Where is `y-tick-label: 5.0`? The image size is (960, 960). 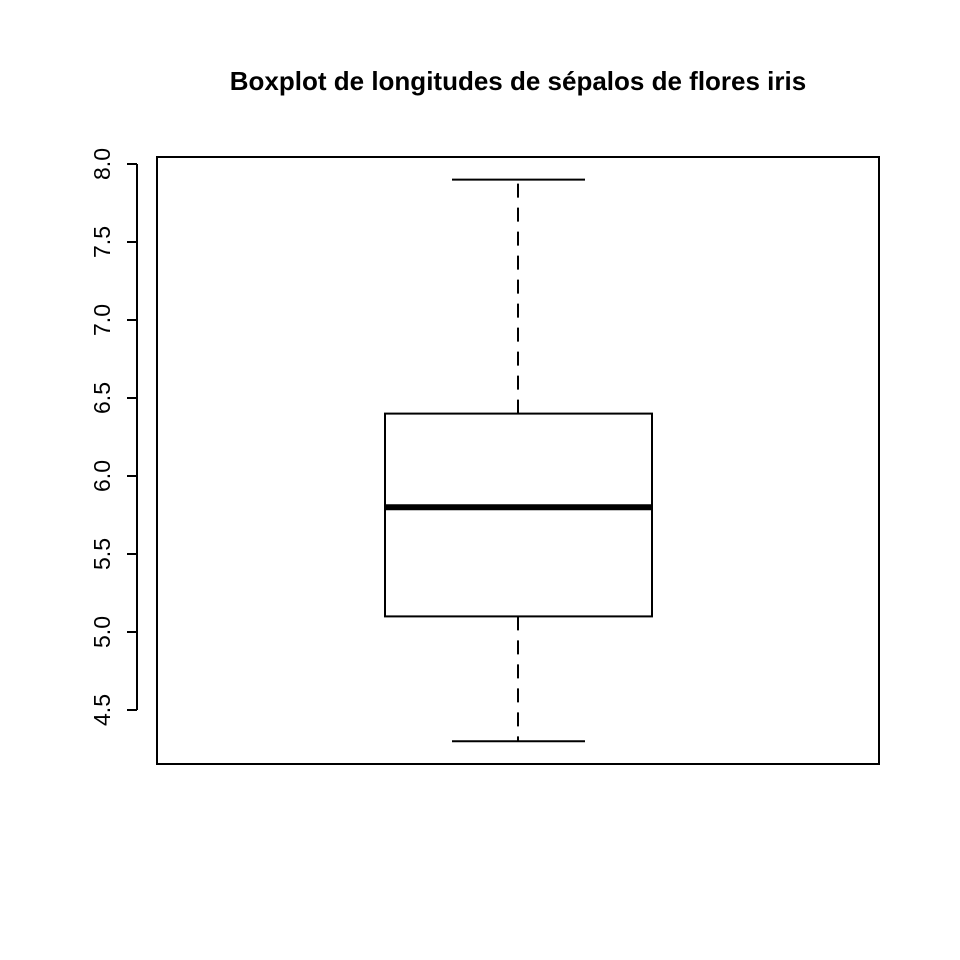 y-tick-label: 5.0 is located at coordinates (102, 632).